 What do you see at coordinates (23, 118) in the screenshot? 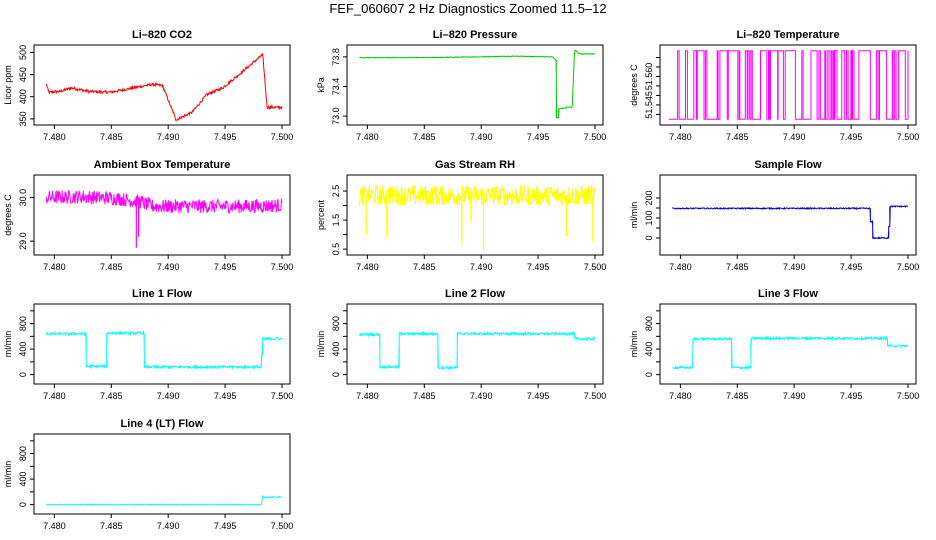
I see `y-tick-label: 350` at bounding box center [23, 118].